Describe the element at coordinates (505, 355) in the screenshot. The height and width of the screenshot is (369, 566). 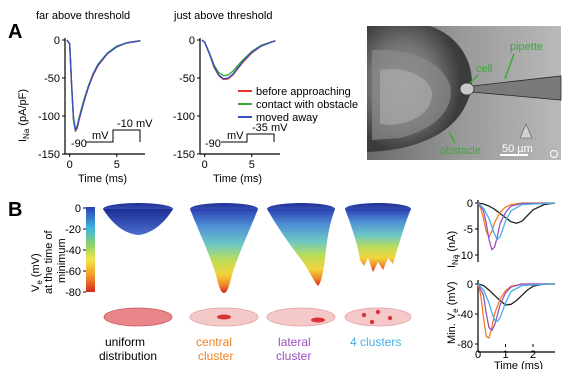
I see `plot-b-minve-xtick-label: 1` at that location.